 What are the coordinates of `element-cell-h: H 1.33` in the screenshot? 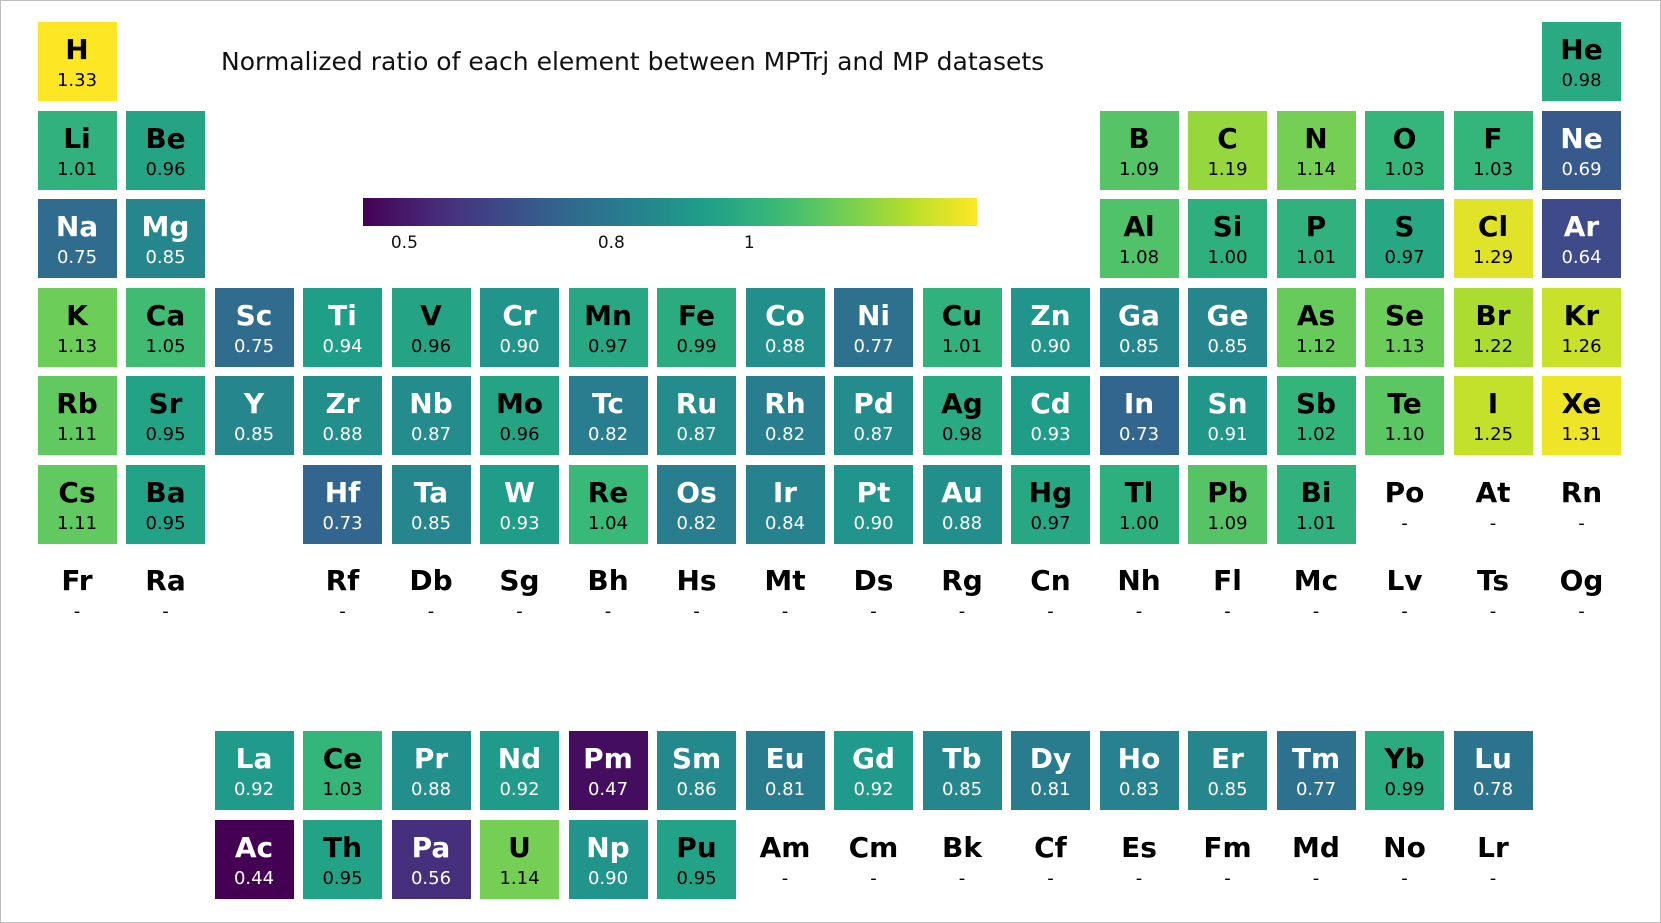 It's located at (77, 61).